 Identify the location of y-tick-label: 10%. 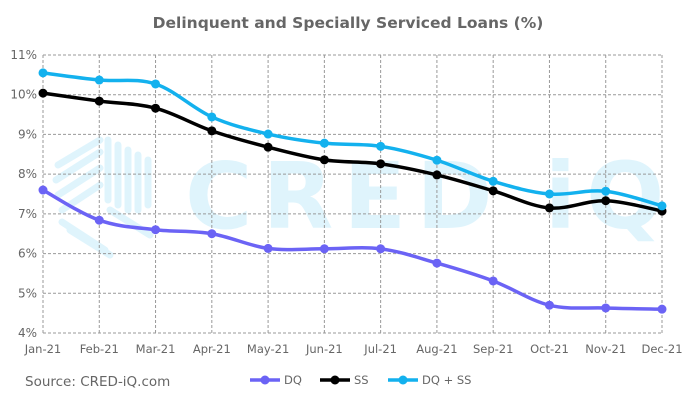
(23, 95).